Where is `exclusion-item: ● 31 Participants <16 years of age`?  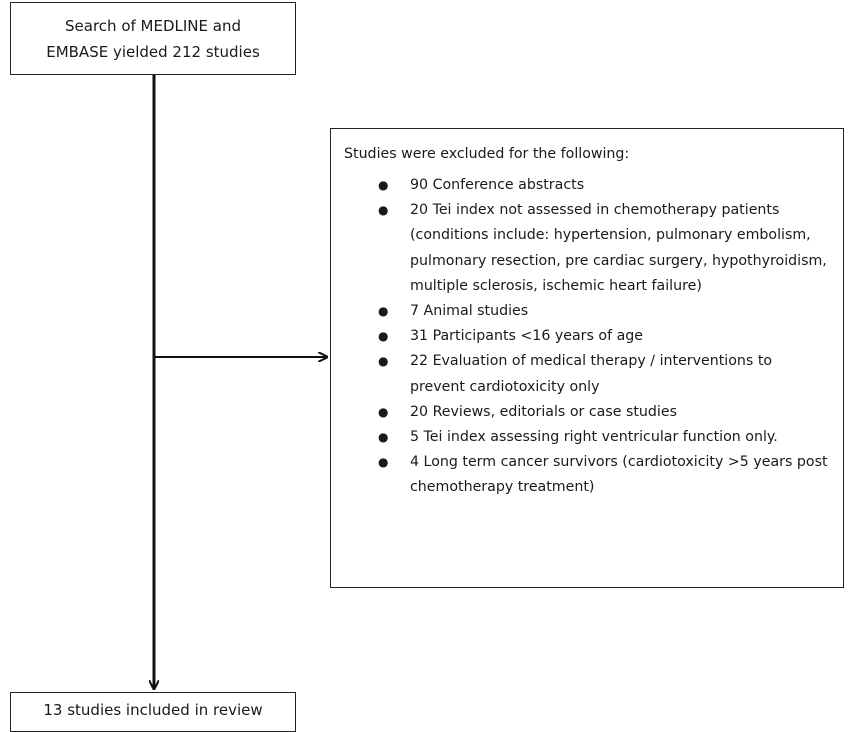
exclusion-item: ● 31 Participants <16 years of age is located at coordinates (586, 336).